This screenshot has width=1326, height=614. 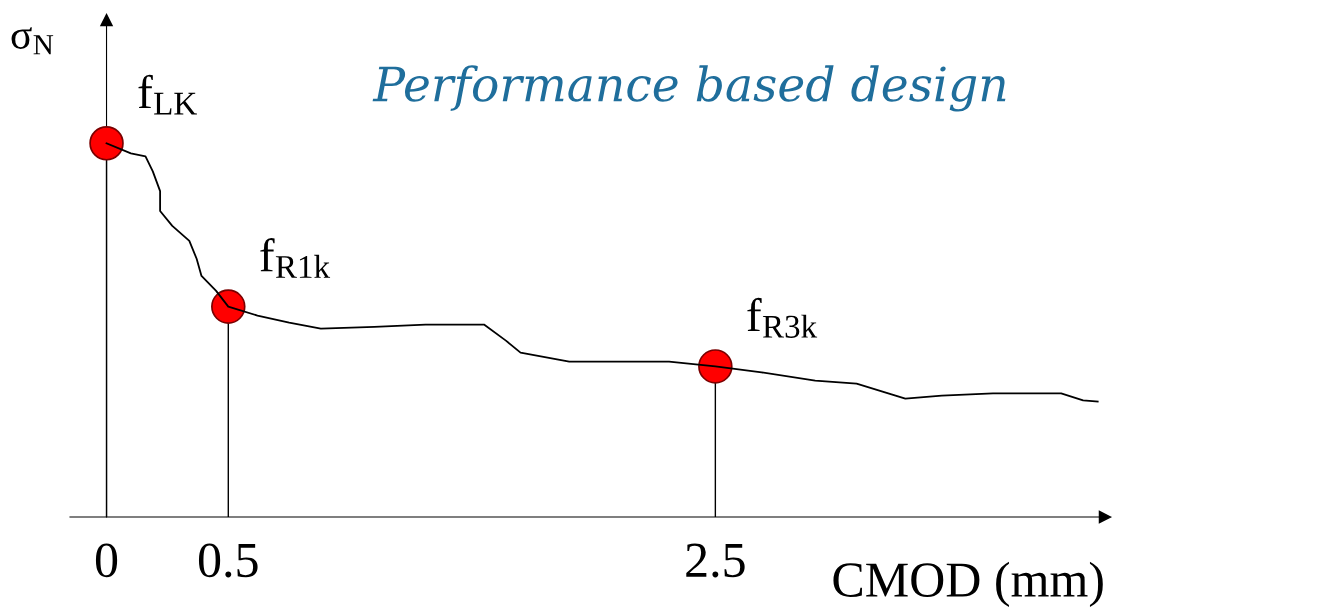 What do you see at coordinates (295, 258) in the screenshot?
I see `annotation: f$_{R1k}$` at bounding box center [295, 258].